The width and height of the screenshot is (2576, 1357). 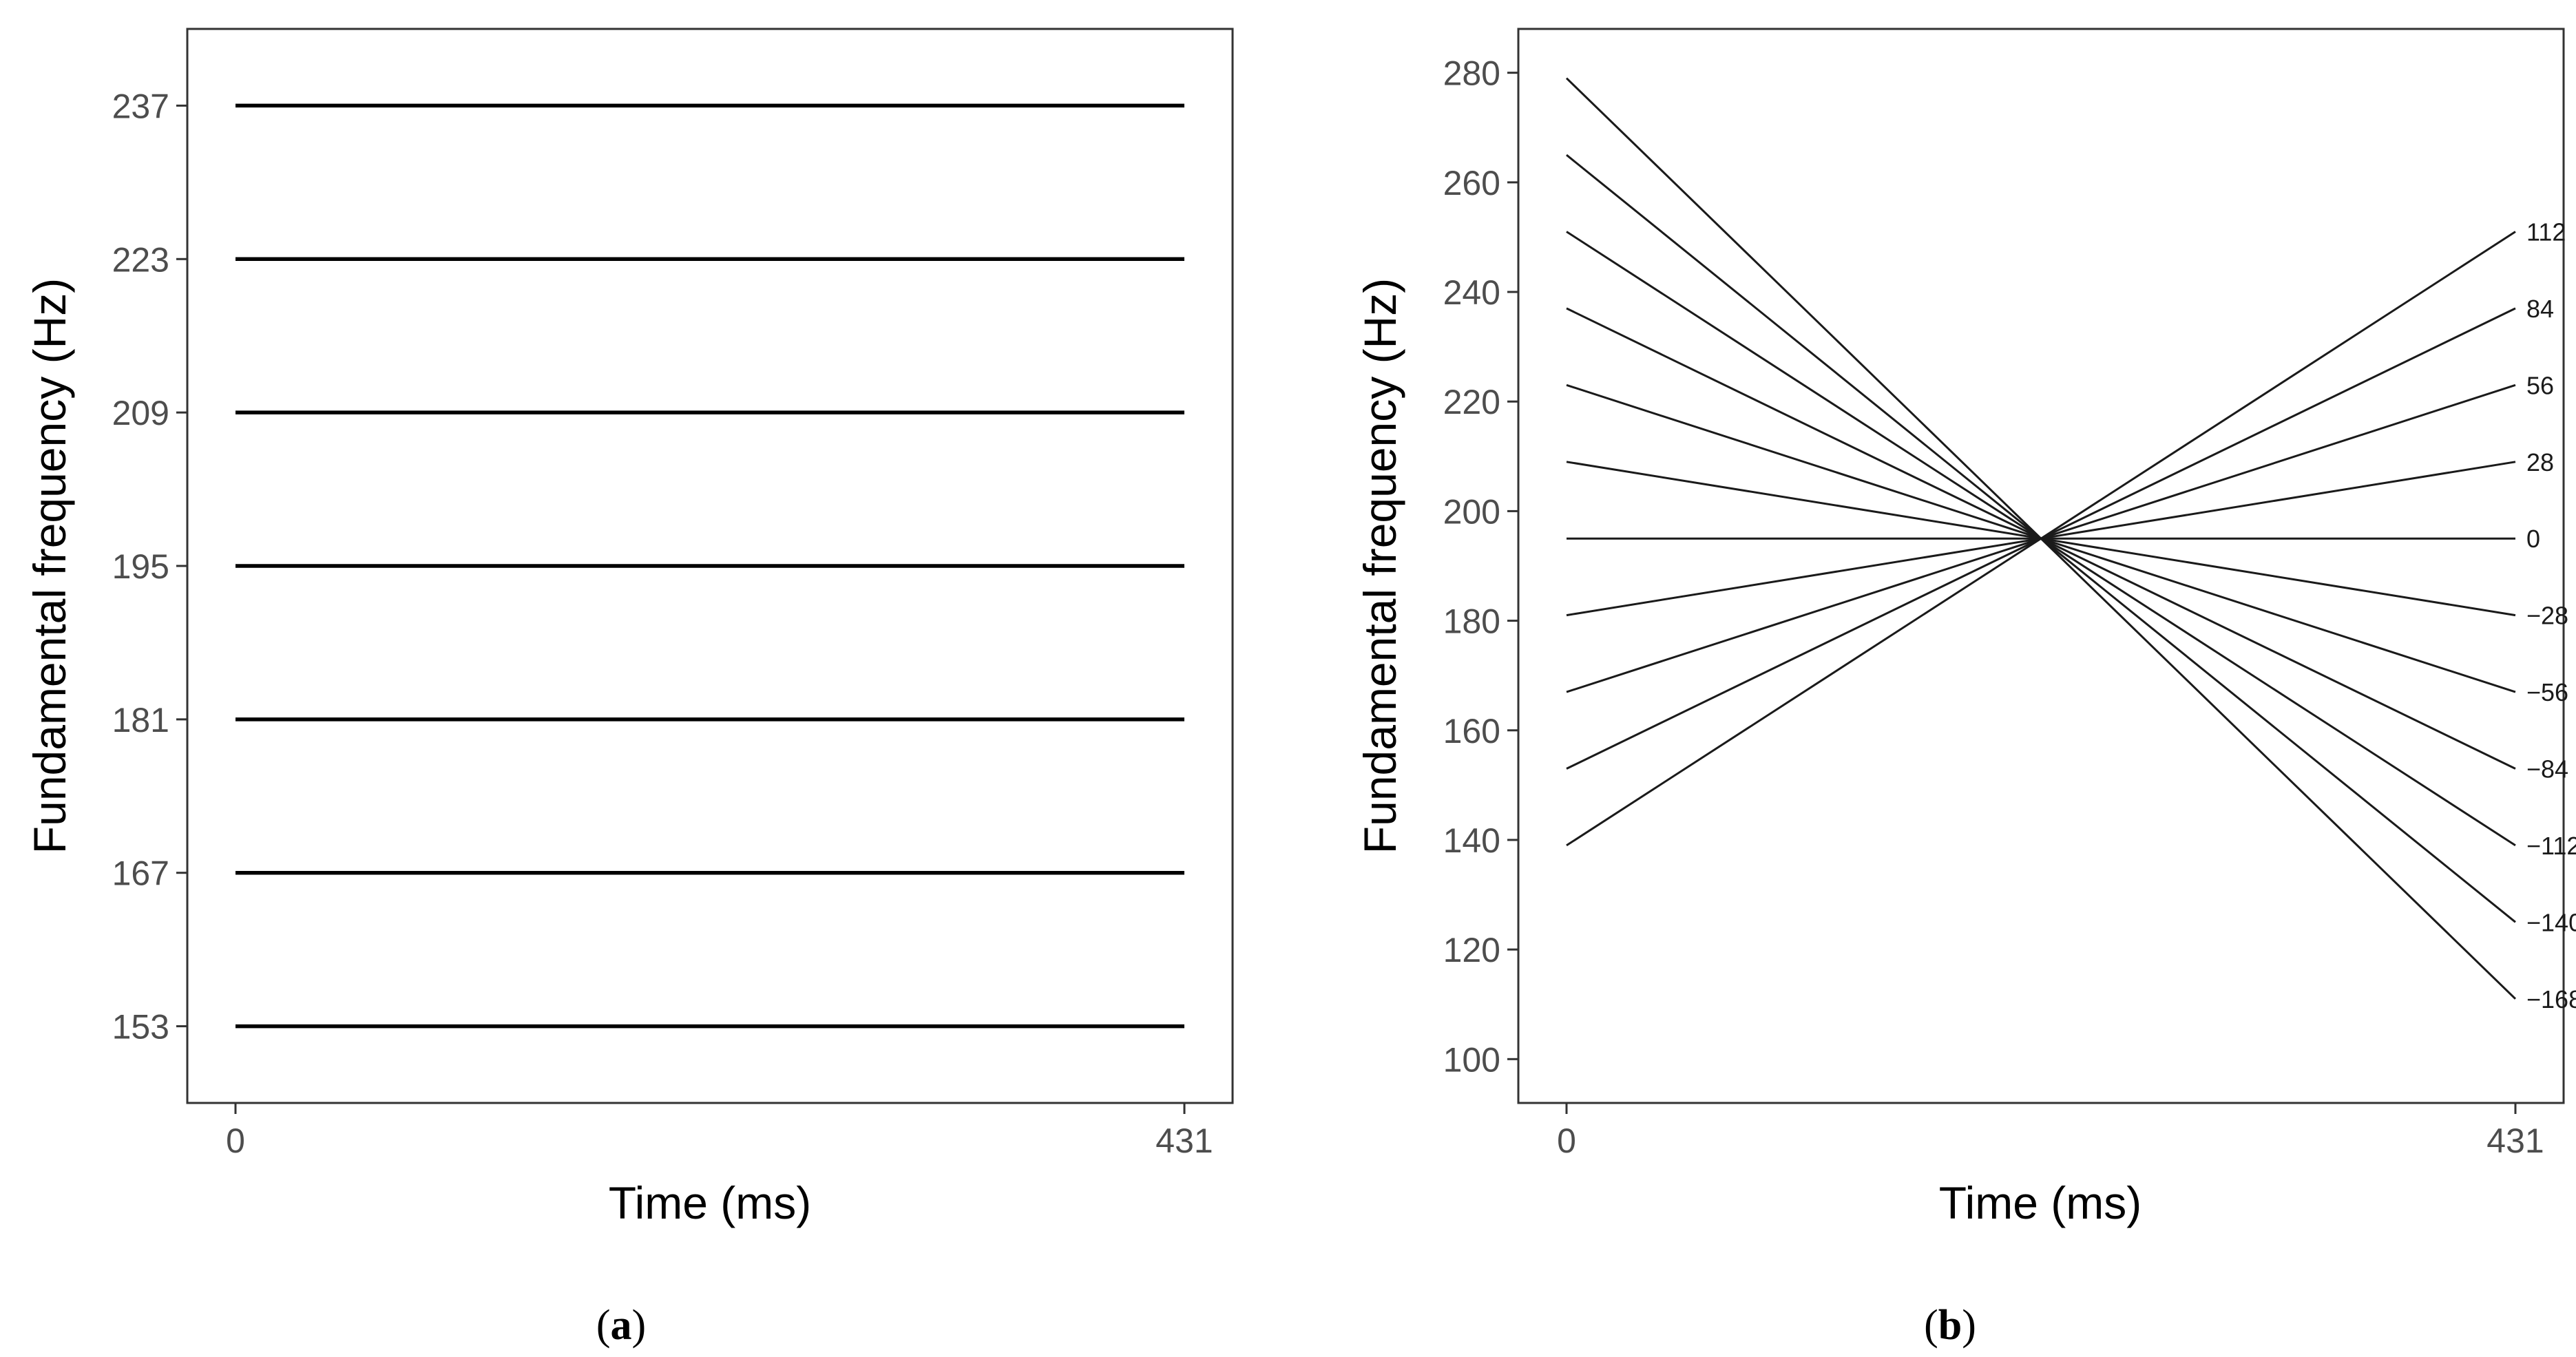 I want to click on line-label: −84, so click(x=2547, y=769).